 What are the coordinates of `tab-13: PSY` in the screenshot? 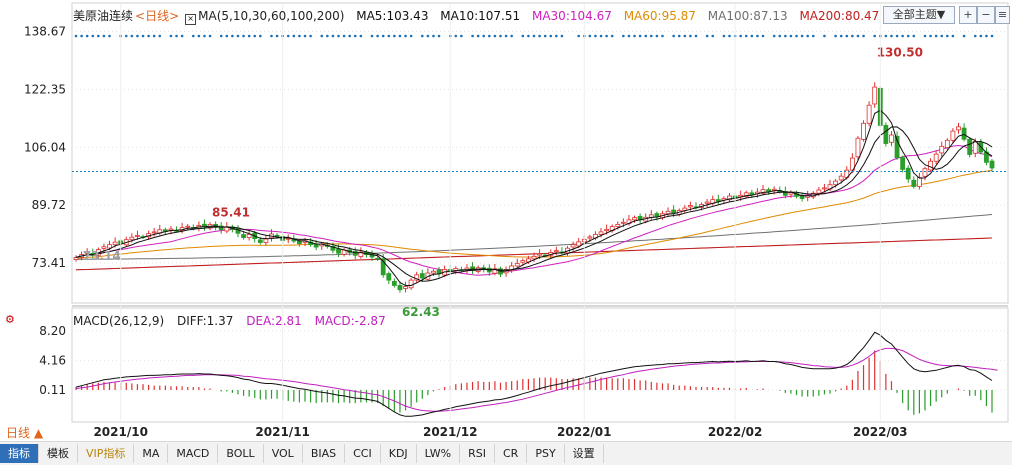 It's located at (546, 453).